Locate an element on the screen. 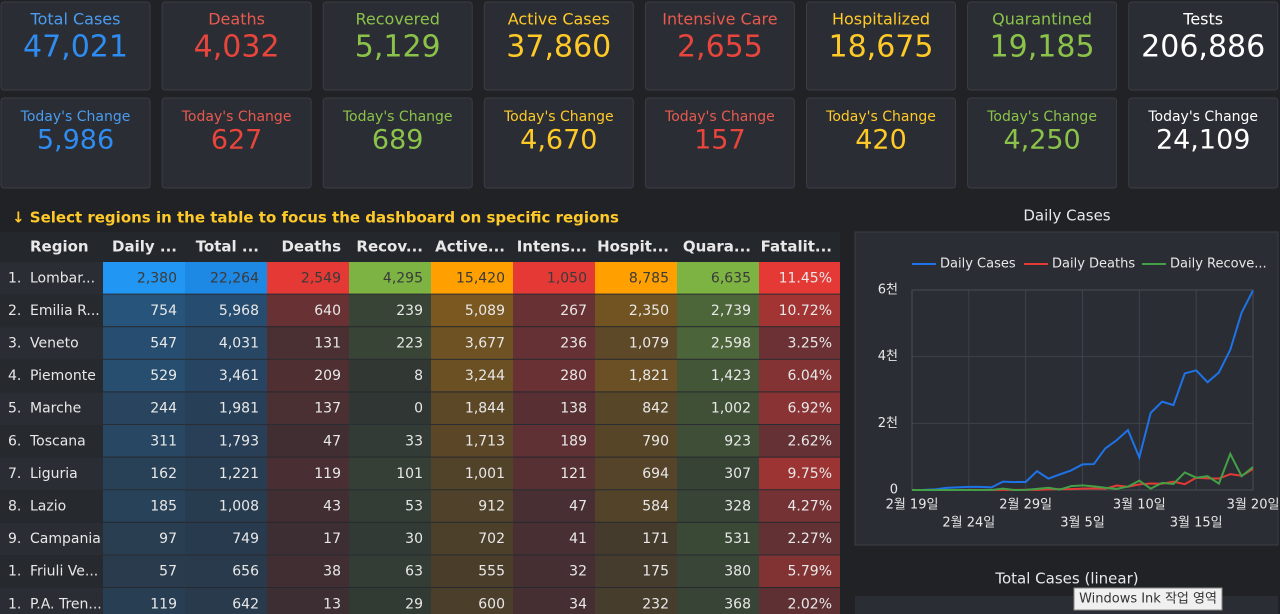 The width and height of the screenshot is (1280, 614). legend-label: Daily Cases is located at coordinates (978, 264).